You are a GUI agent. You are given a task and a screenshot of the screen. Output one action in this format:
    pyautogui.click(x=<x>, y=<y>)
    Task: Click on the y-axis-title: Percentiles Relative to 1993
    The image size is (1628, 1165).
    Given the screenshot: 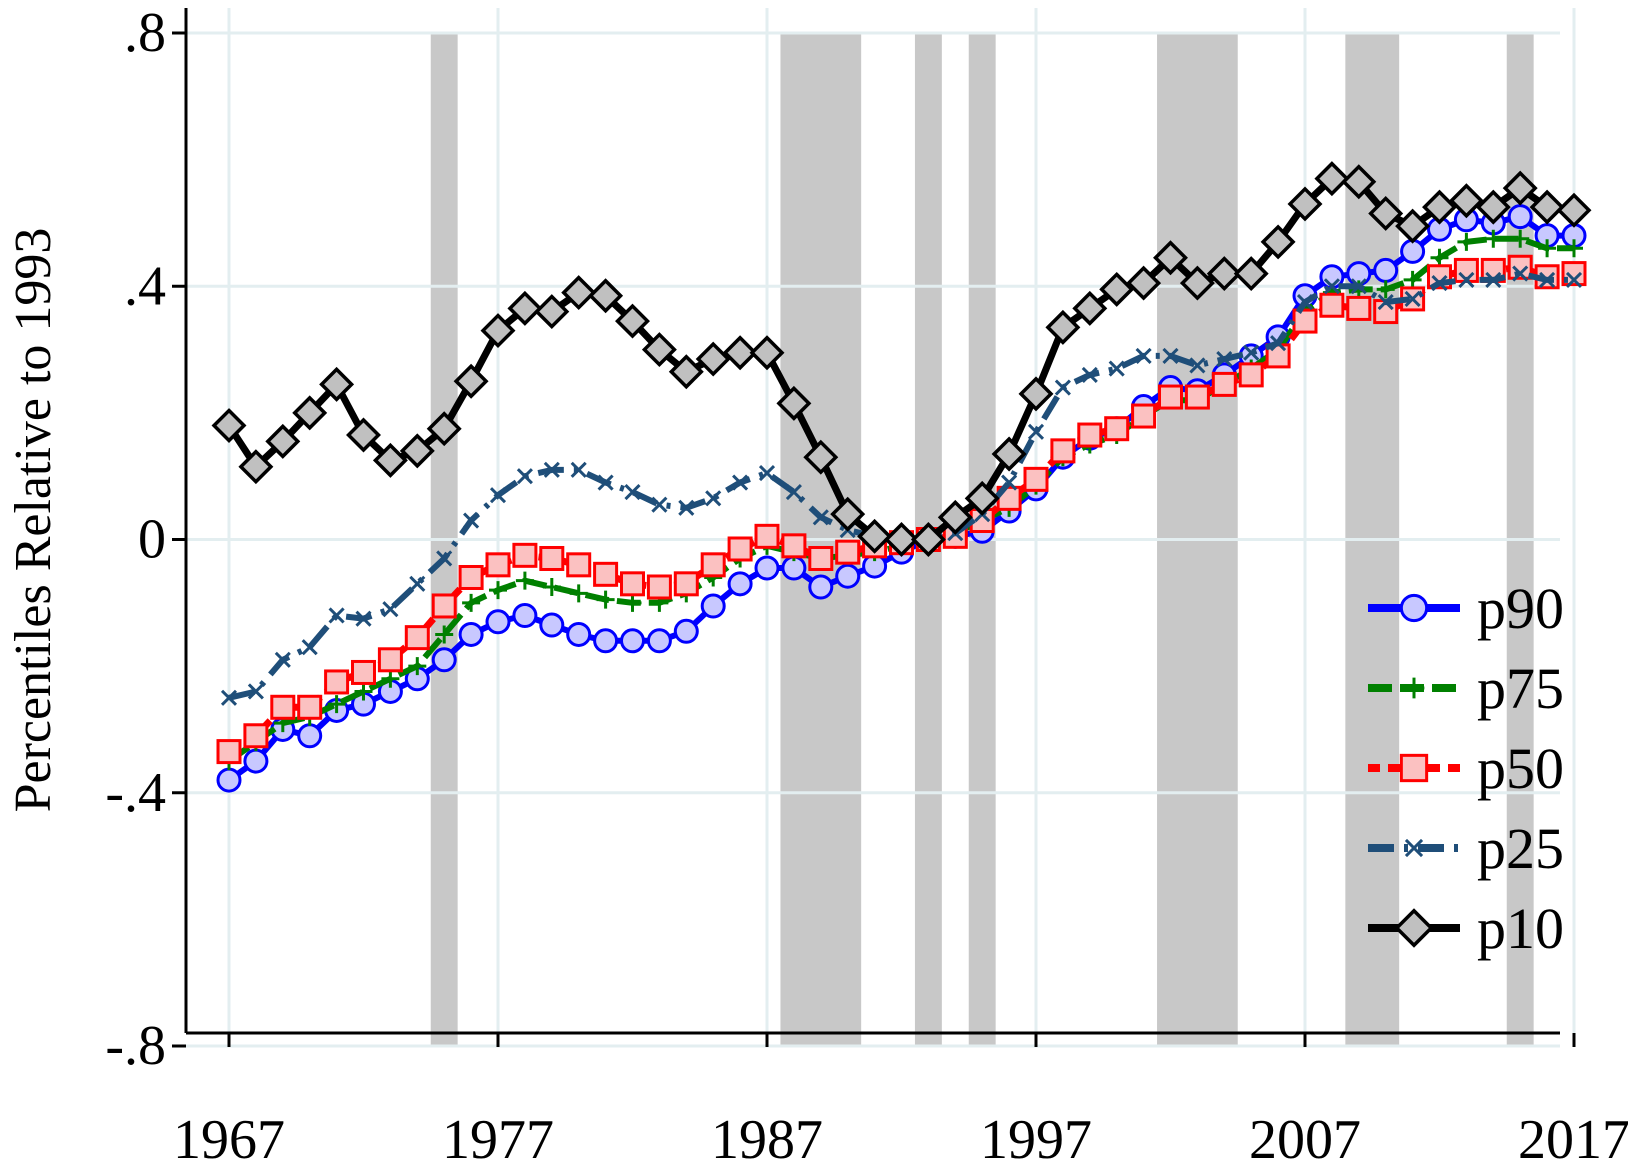 What is the action you would take?
    pyautogui.click(x=33, y=520)
    